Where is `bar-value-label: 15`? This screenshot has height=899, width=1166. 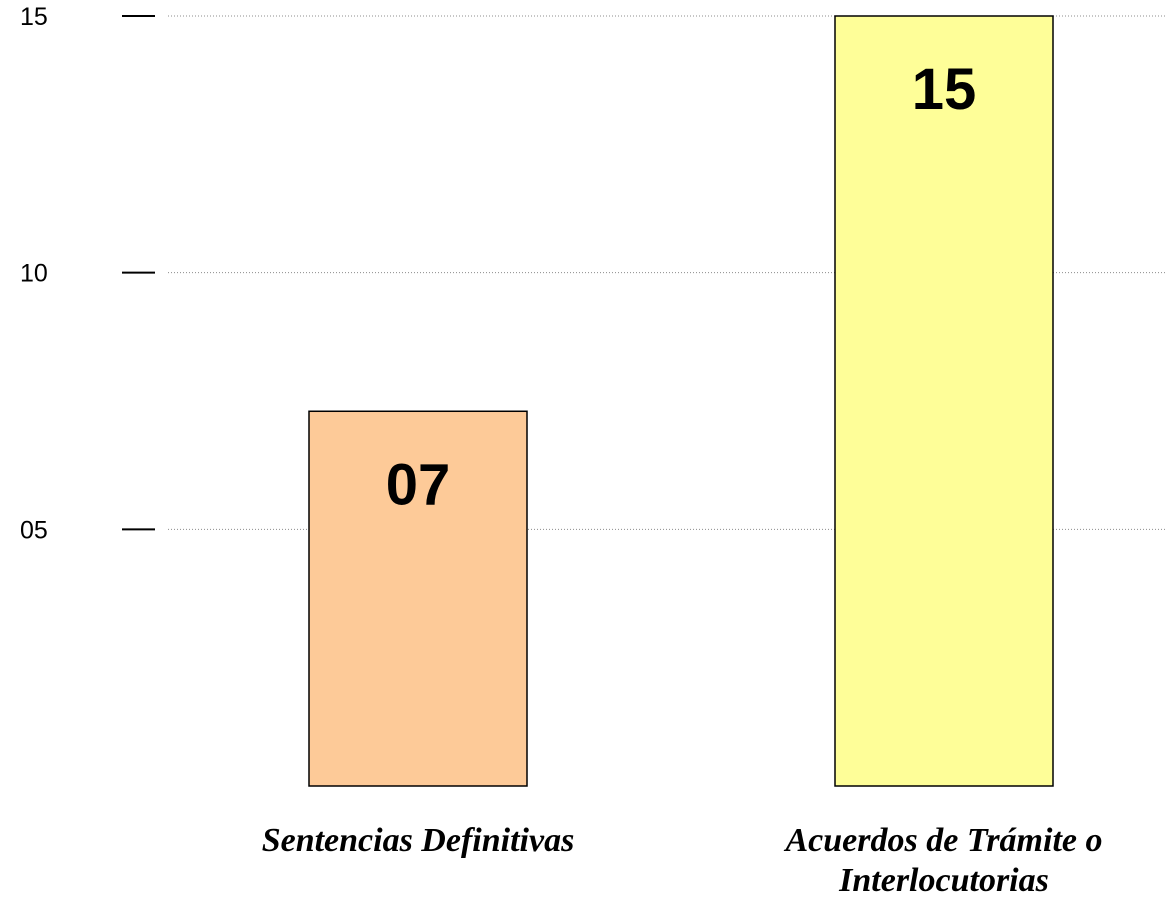 bar-value-label: 15 is located at coordinates (944, 89).